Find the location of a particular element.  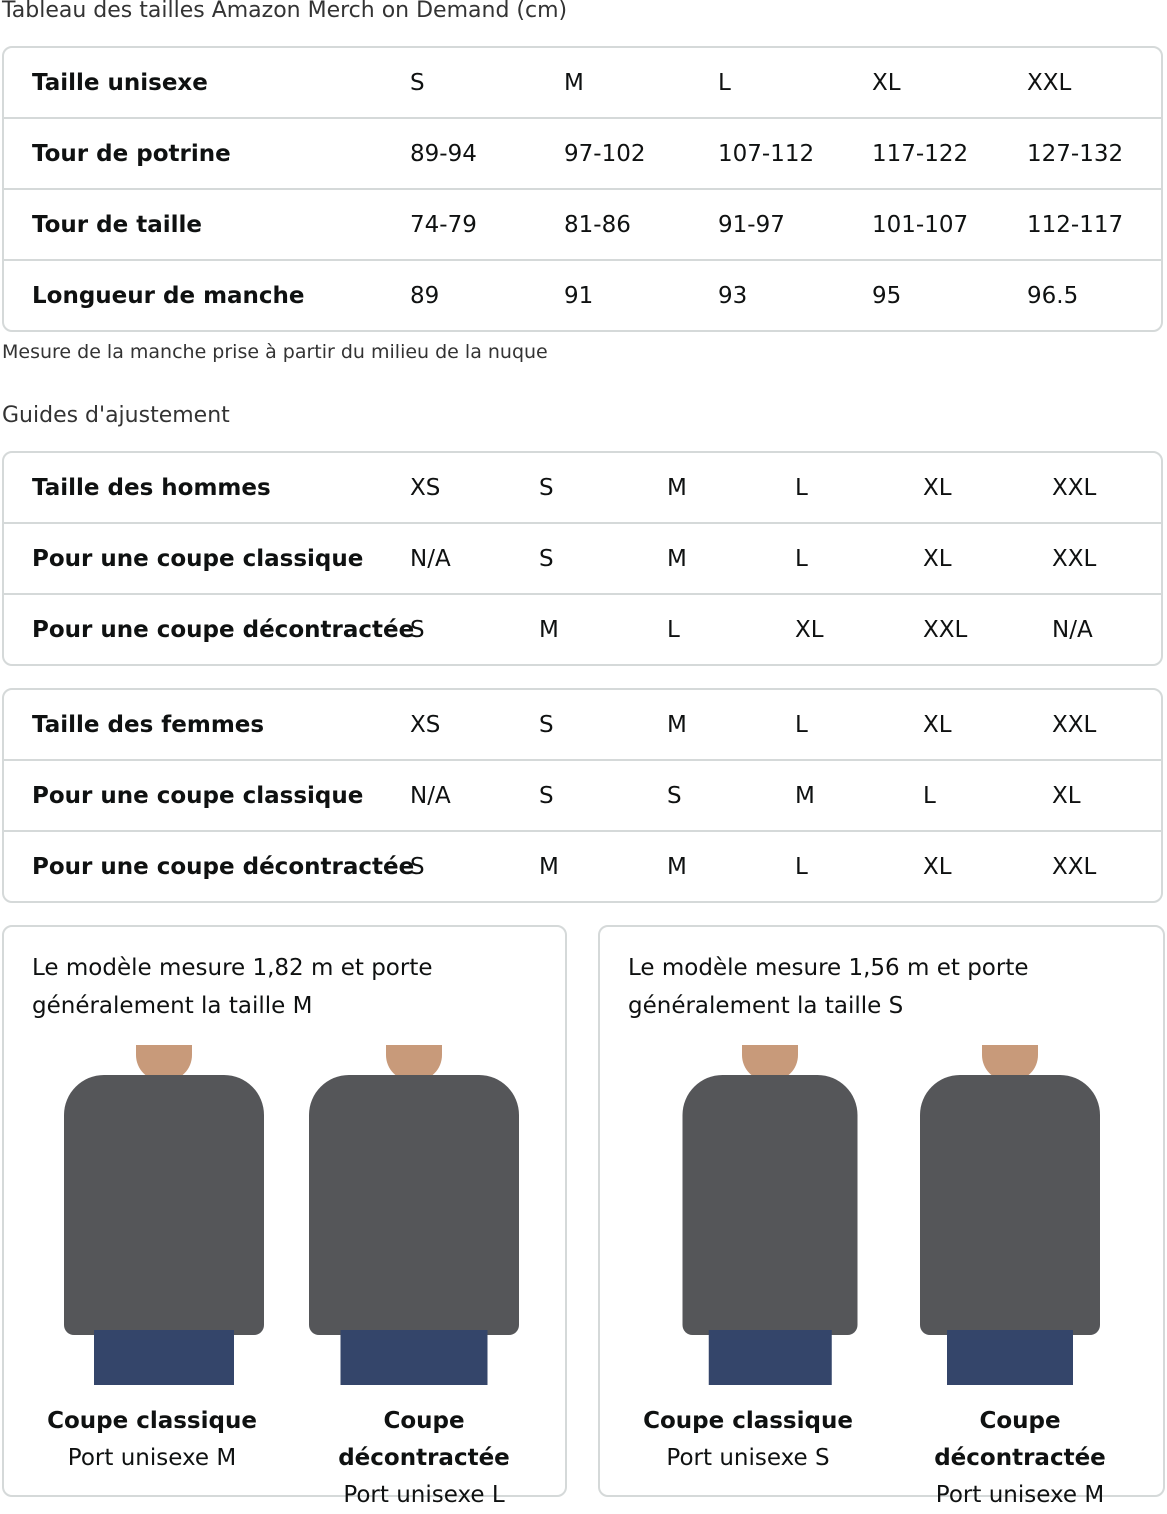

table-row: Taille des femmes XS S M L XL XXL is located at coordinates (582, 724).